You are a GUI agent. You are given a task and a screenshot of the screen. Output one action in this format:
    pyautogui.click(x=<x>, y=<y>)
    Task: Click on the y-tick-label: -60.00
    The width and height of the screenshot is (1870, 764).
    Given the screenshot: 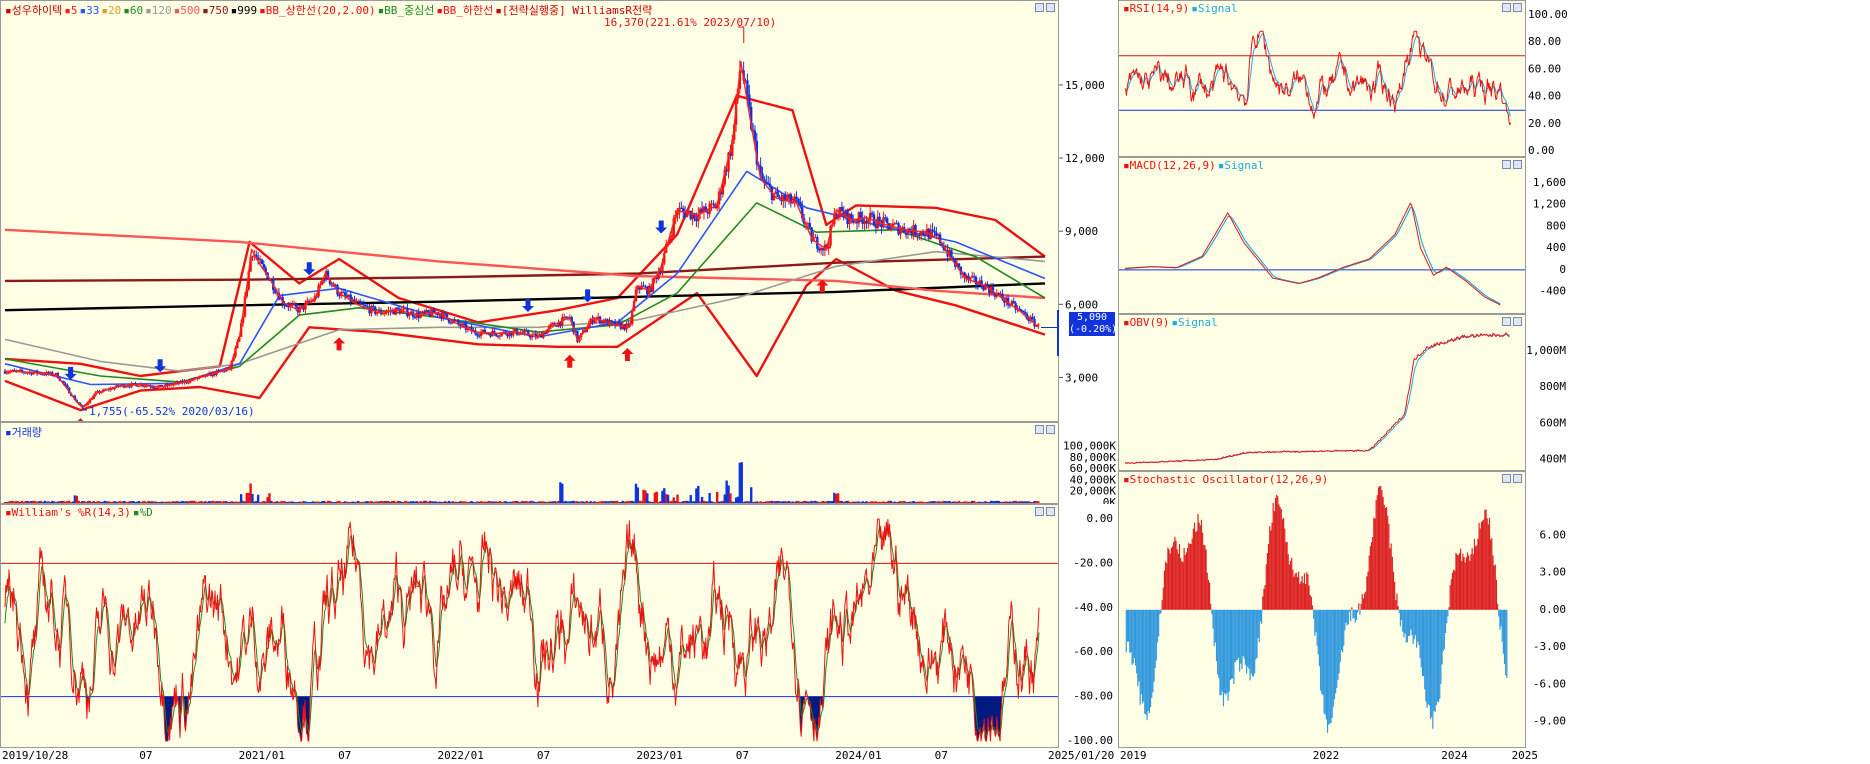 What is the action you would take?
    pyautogui.click(x=1093, y=651)
    